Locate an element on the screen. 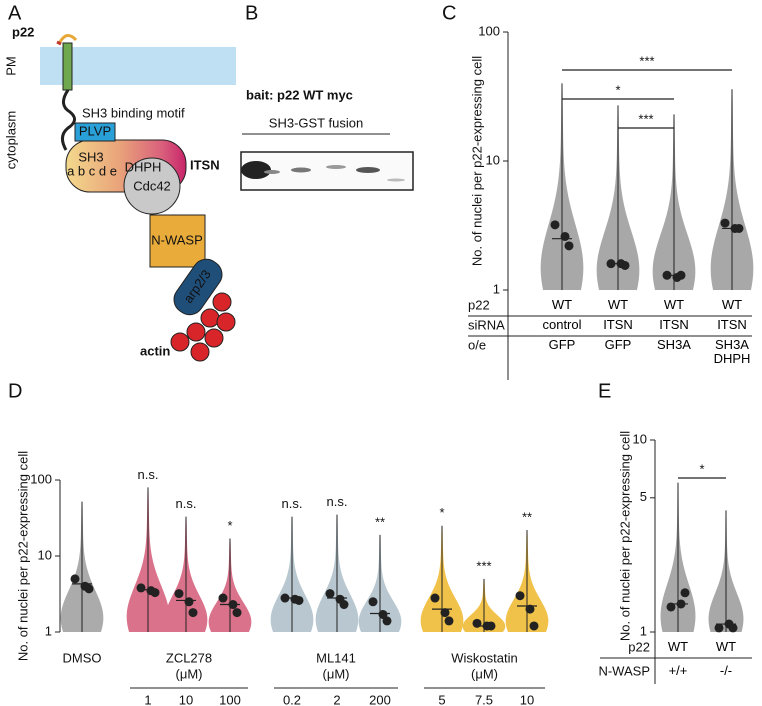 The width and height of the screenshot is (762, 706). x-tick-label: 200 is located at coordinates (380, 699).